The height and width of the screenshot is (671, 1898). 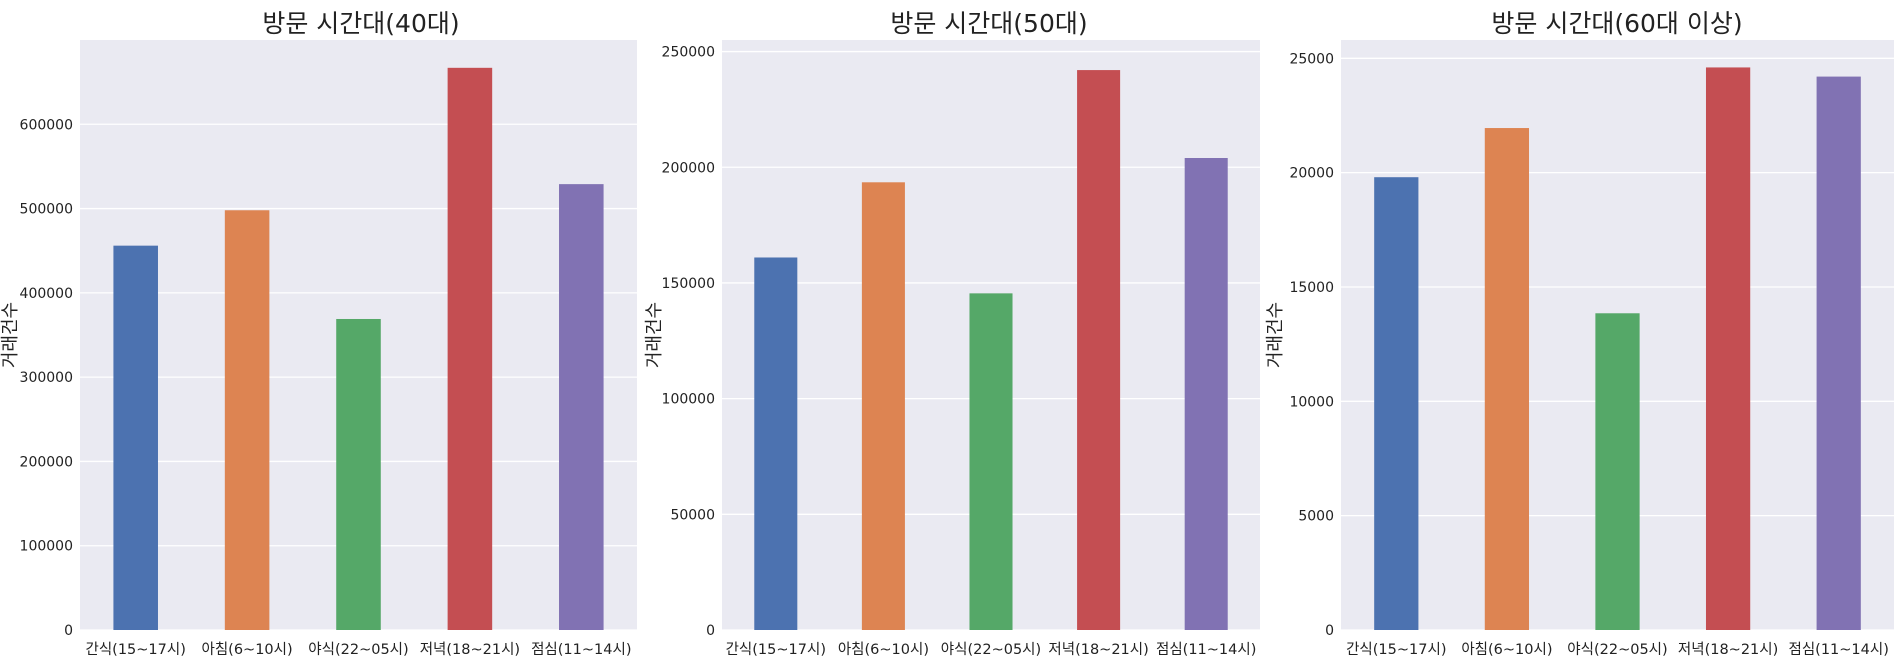 What do you see at coordinates (46, 210) in the screenshot?
I see `y-tick-label: 500000` at bounding box center [46, 210].